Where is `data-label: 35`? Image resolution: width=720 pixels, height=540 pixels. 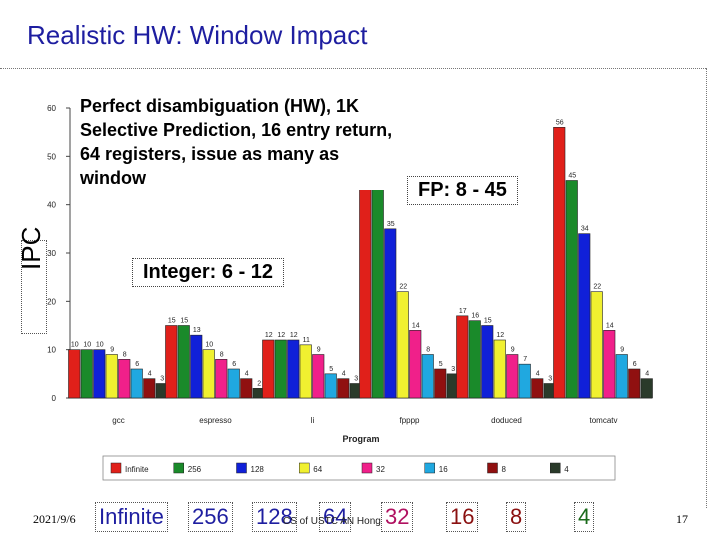
data-label: 35 is located at coordinates (391, 224).